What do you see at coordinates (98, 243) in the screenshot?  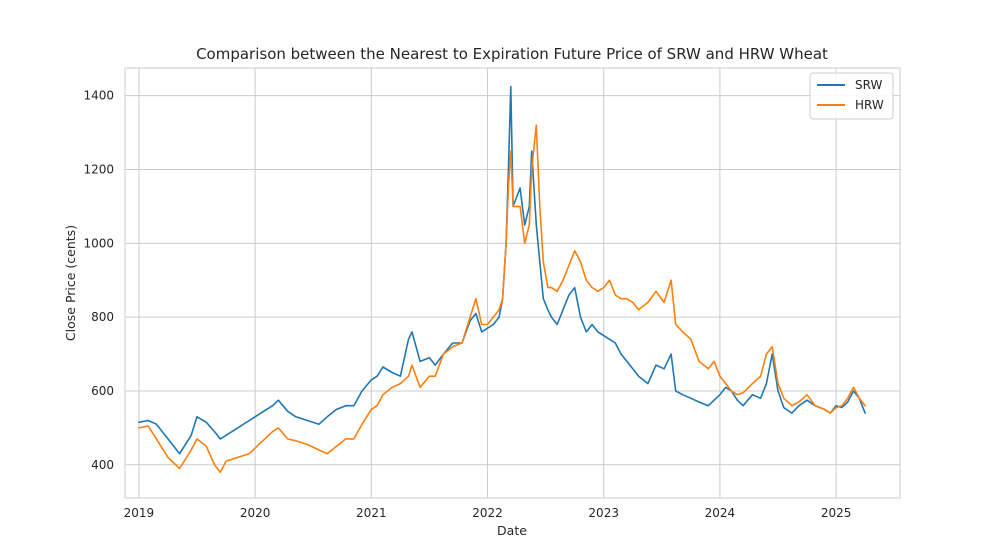 I see `y-tick-label: 1000` at bounding box center [98, 243].